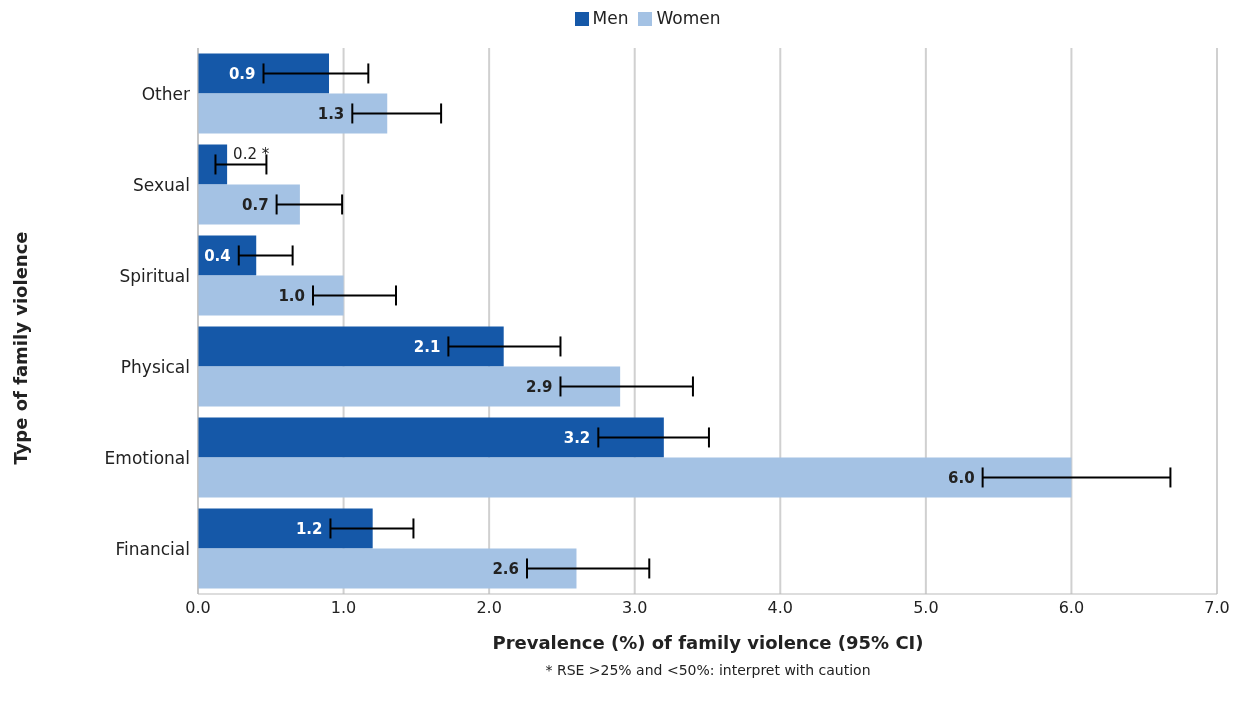  What do you see at coordinates (154, 275) in the screenshot?
I see `y-tick-label: Spiritual` at bounding box center [154, 275].